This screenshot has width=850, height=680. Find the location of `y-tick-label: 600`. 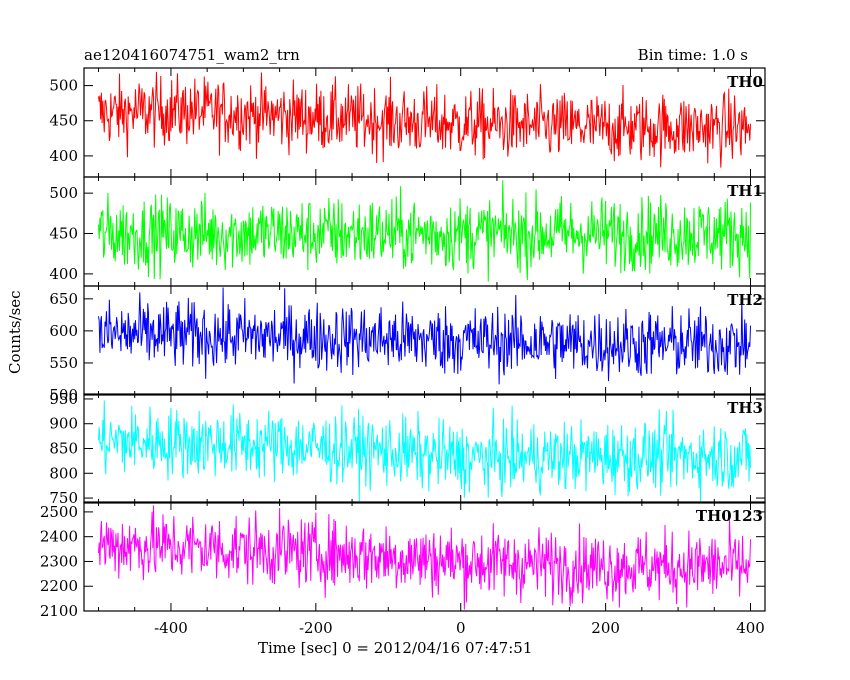

y-tick-label: 600 is located at coordinates (63, 331).